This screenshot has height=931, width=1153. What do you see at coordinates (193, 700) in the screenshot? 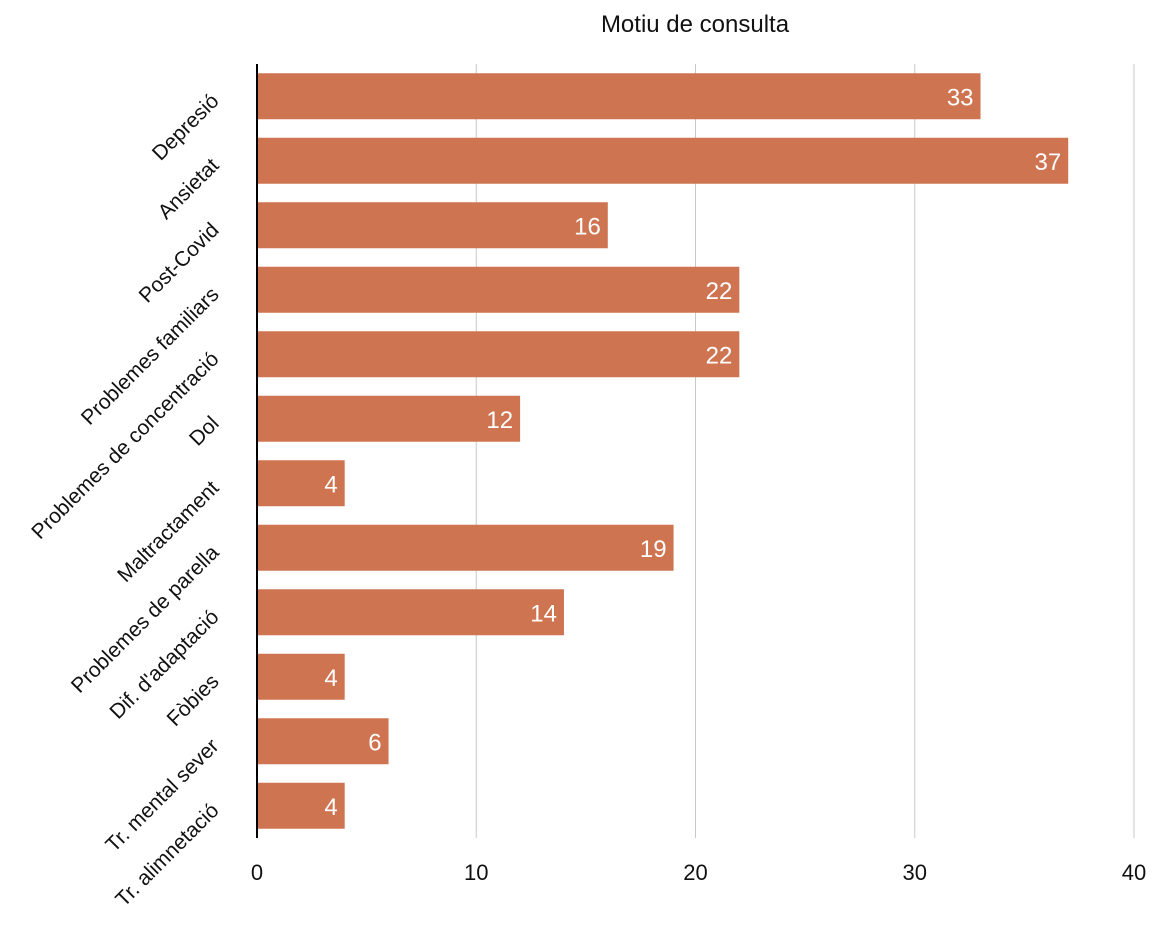
I see `category-label: Fòbies` at bounding box center [193, 700].